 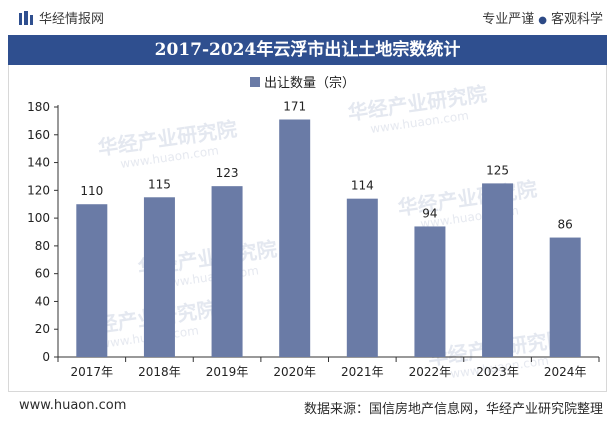 What do you see at coordinates (295, 238) in the screenshot?
I see `bar-2020年` at bounding box center [295, 238].